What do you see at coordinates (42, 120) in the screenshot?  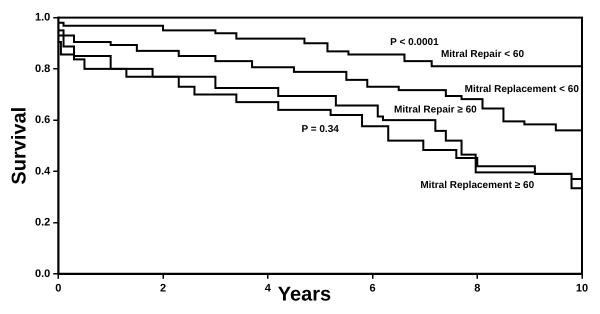 I see `y-tick-label: 0.6` at bounding box center [42, 120].